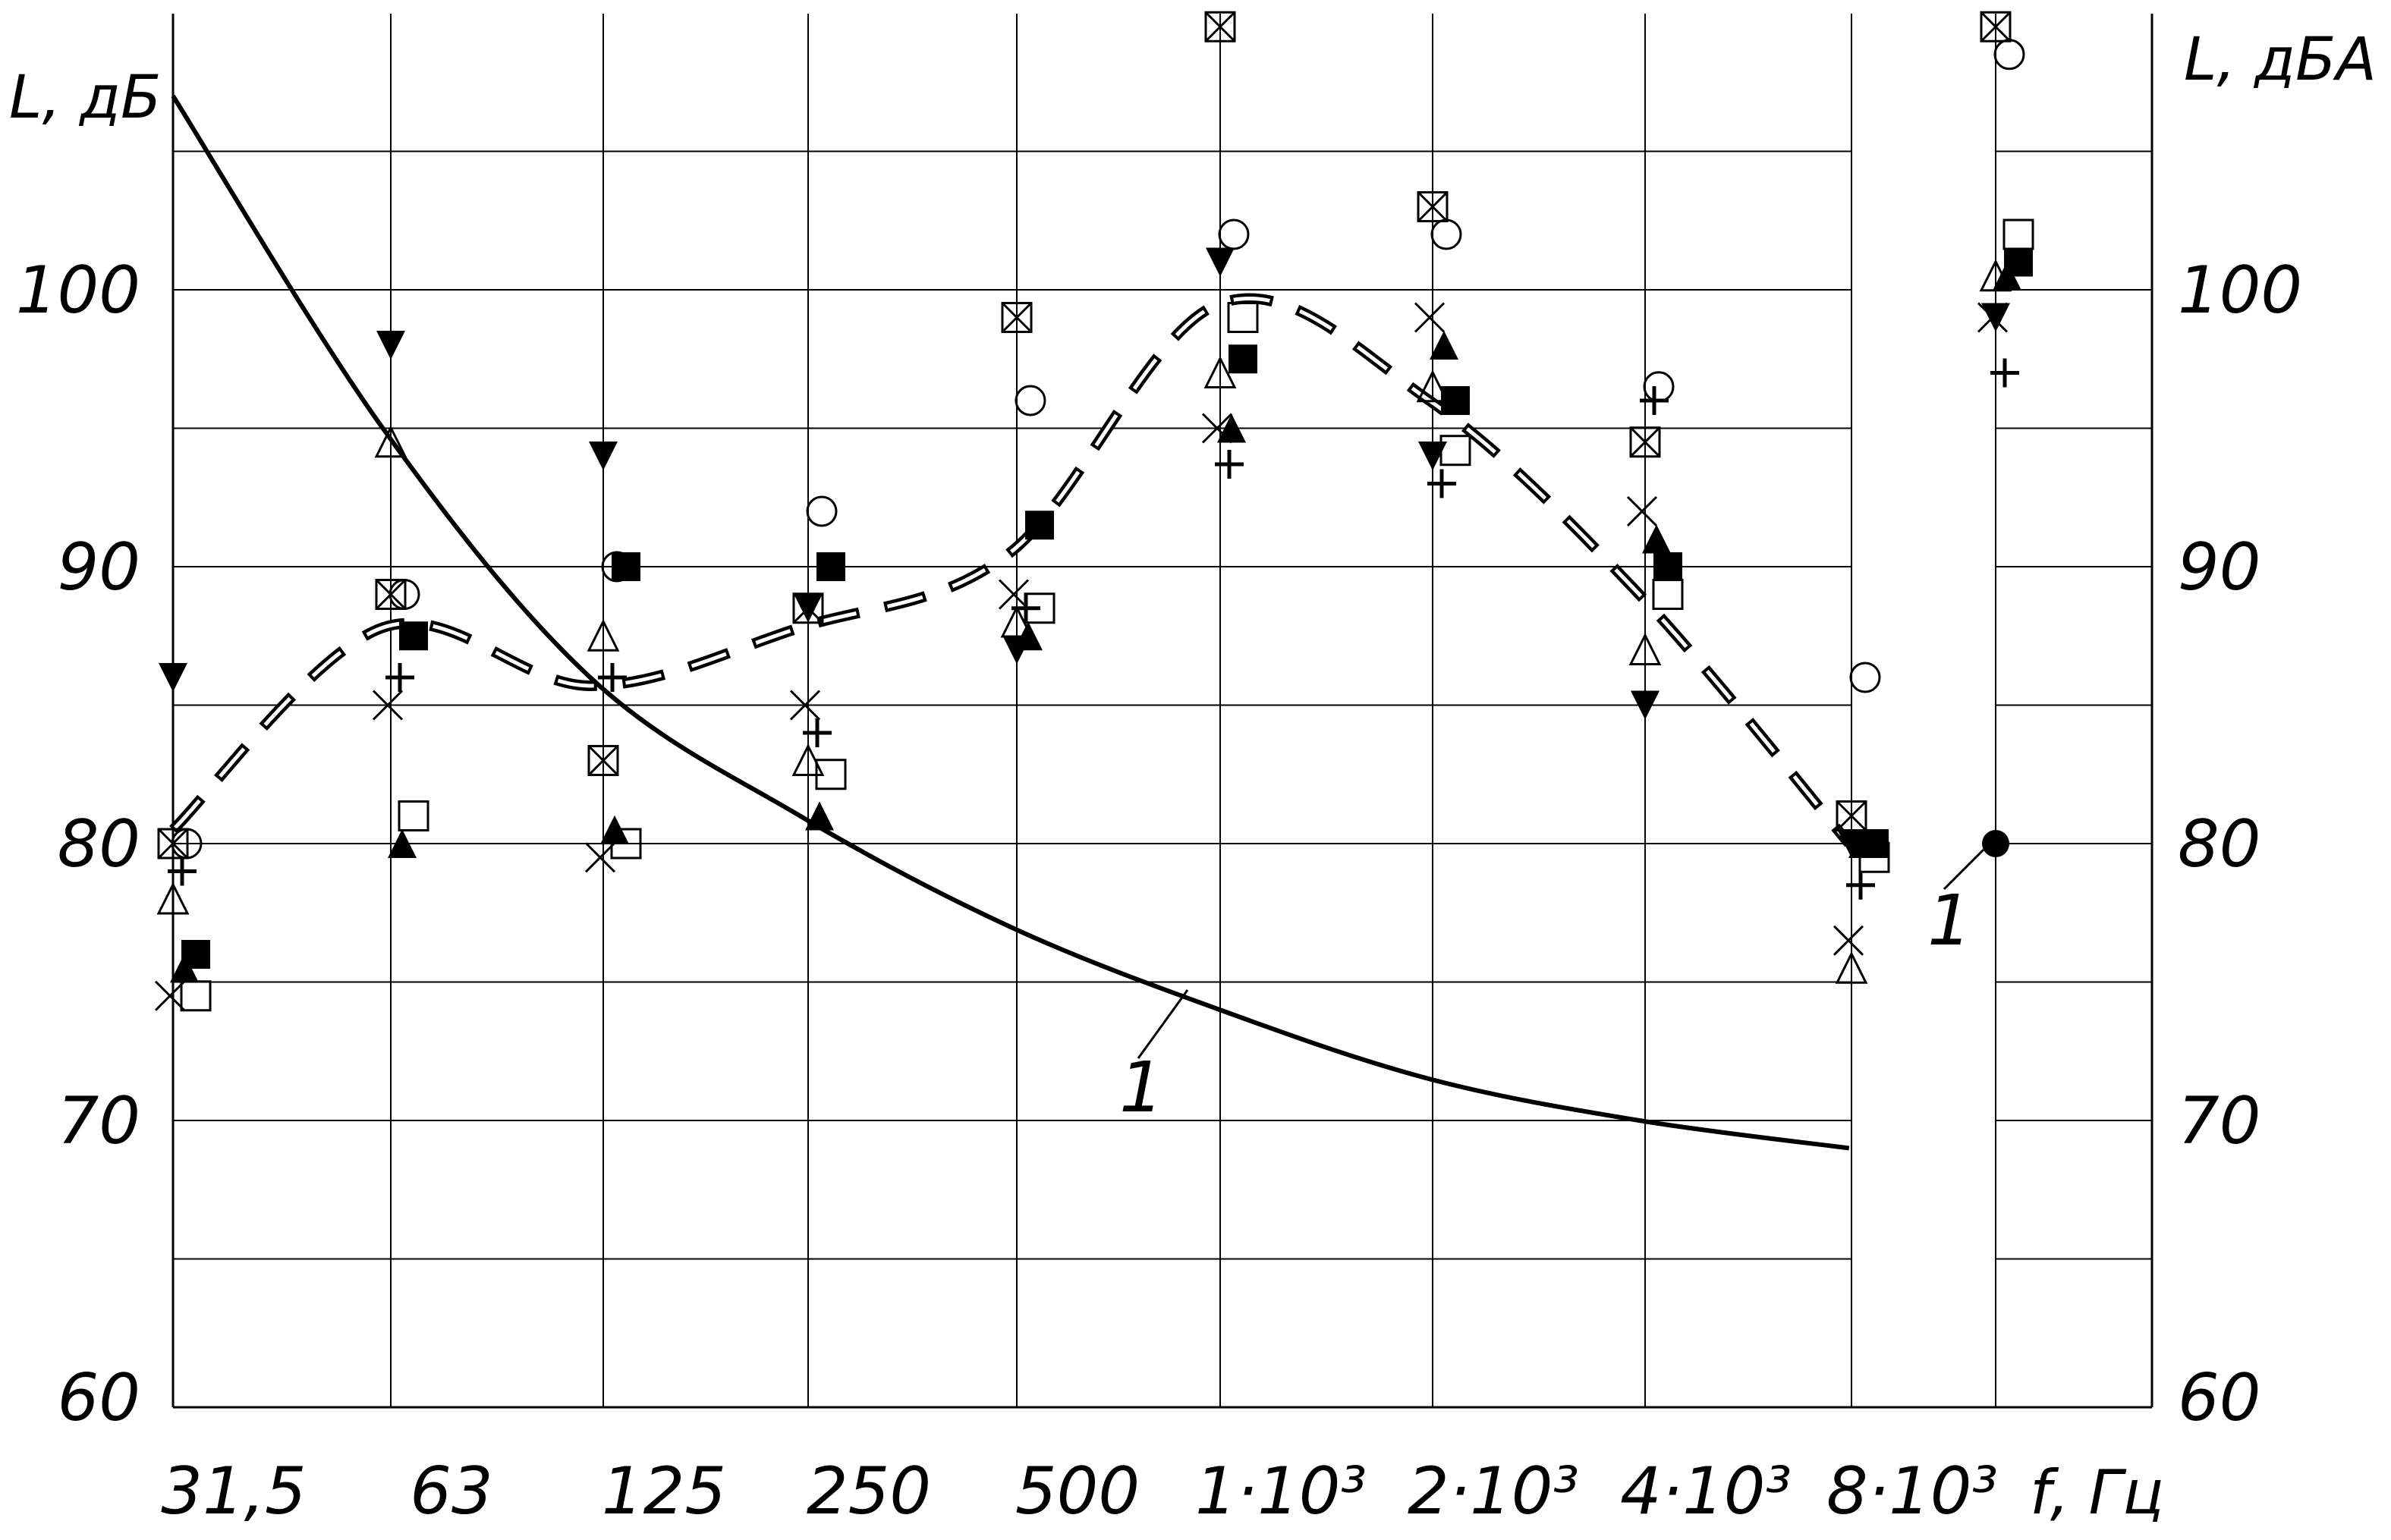 This screenshot has width=2391, height=1540. Describe the element at coordinates (1163, 1024) in the screenshot. I see `curve-label-leader` at that location.